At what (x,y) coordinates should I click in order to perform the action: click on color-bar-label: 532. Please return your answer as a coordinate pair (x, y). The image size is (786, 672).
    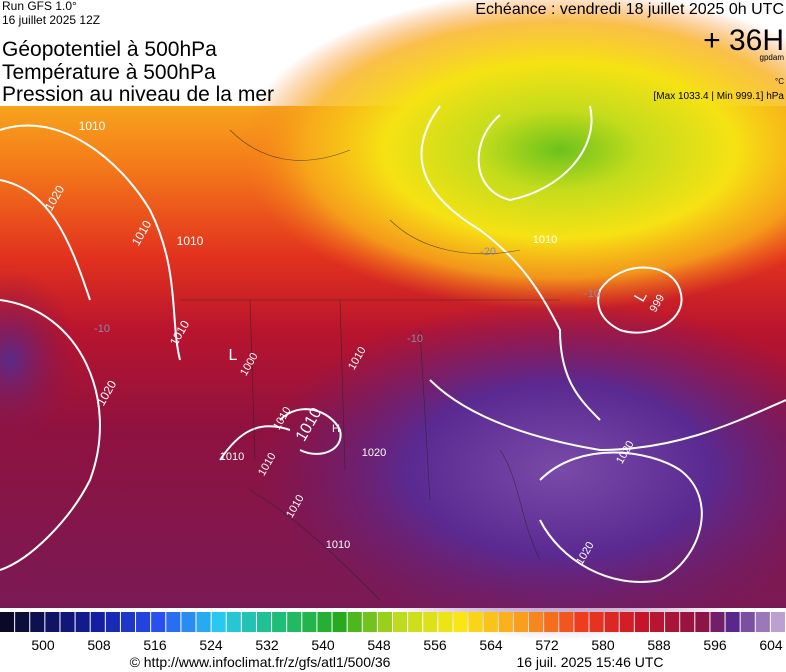
    Looking at the image, I should click on (267, 645).